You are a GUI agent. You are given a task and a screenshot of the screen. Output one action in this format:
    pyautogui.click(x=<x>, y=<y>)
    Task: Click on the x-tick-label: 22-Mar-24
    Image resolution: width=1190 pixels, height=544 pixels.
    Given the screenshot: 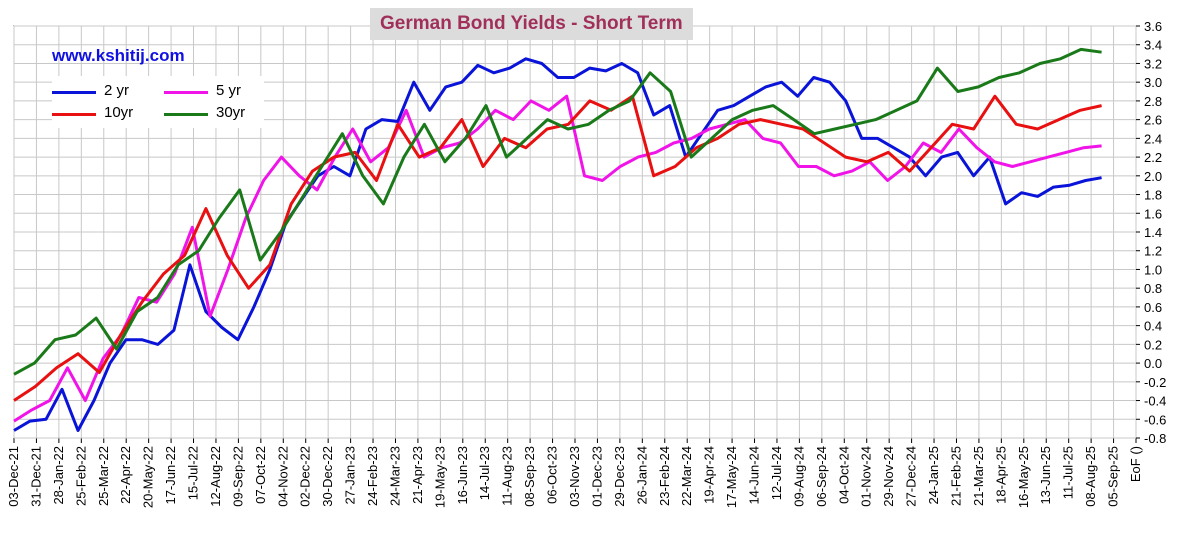 What is the action you would take?
    pyautogui.click(x=686, y=476)
    